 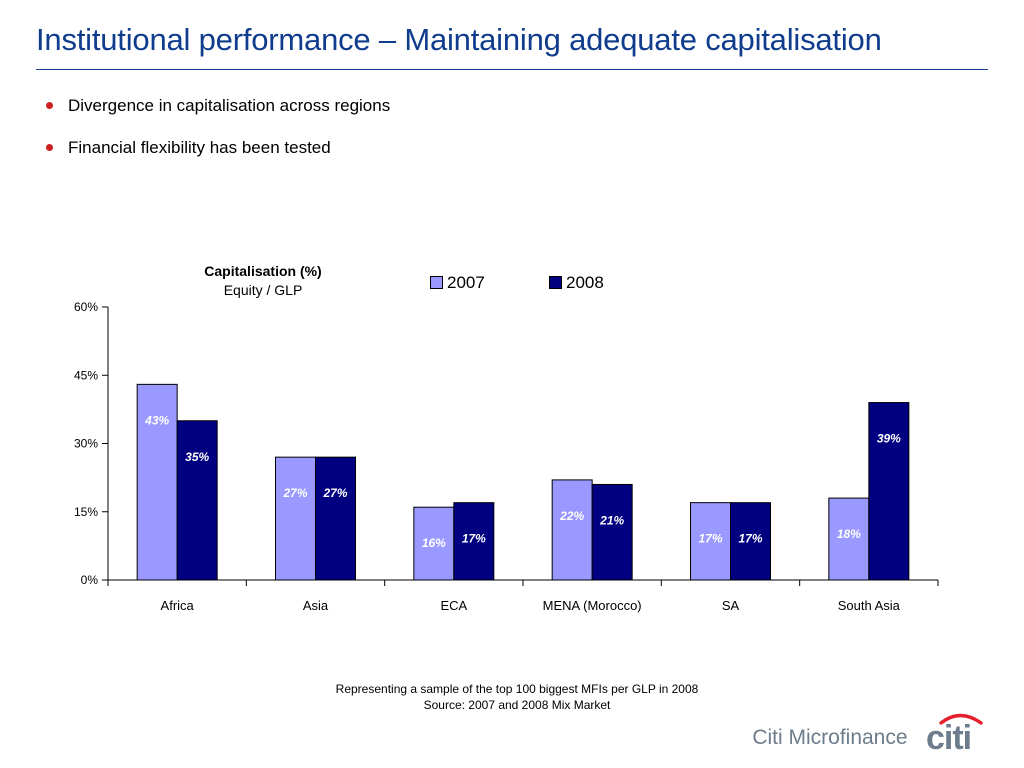 I want to click on data-label-2008: 21%, so click(x=611, y=520).